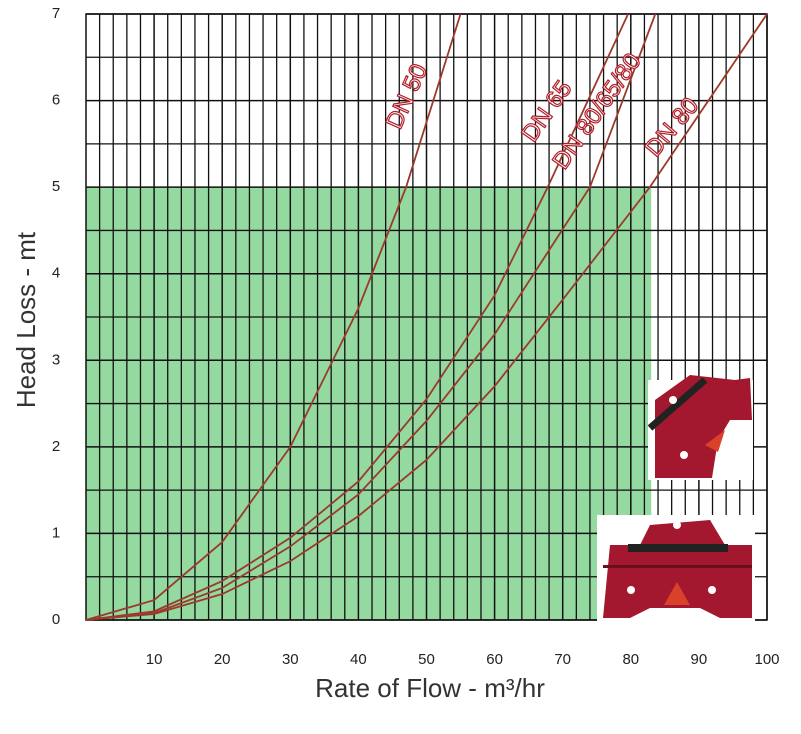  Describe the element at coordinates (56, 532) in the screenshot. I see `y-tick-label: 1` at that location.